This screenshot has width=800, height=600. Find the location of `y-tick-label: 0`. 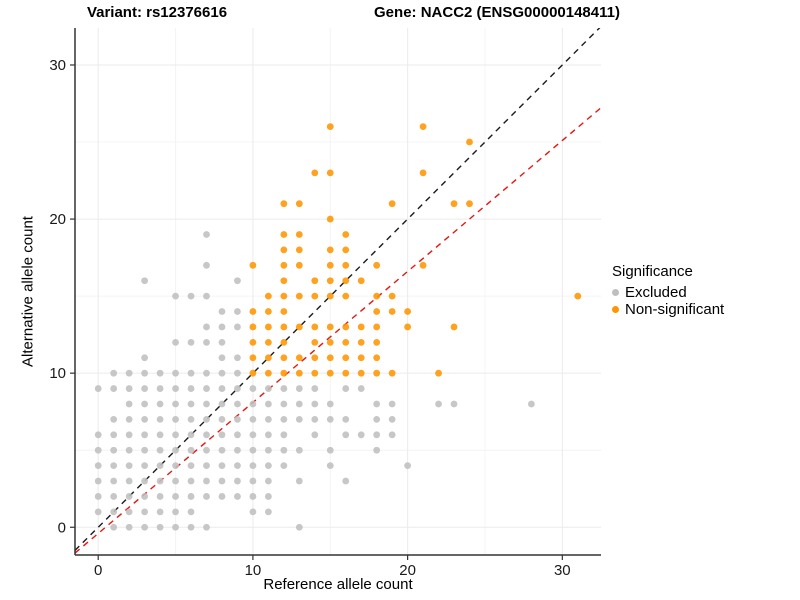

y-tick-label: 0 is located at coordinates (62, 527).